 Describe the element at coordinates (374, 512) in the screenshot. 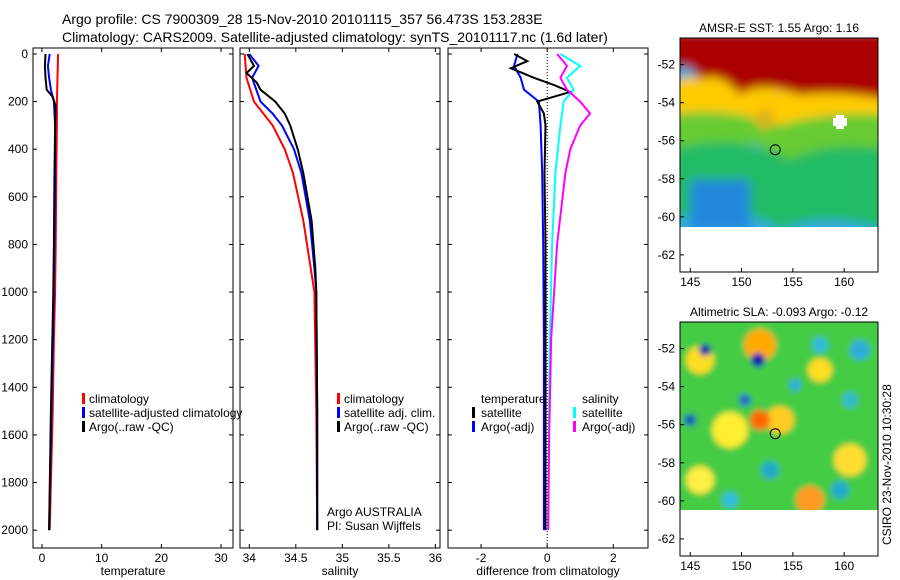

I see `annotation-text: Argo AUSTRALIA` at that location.